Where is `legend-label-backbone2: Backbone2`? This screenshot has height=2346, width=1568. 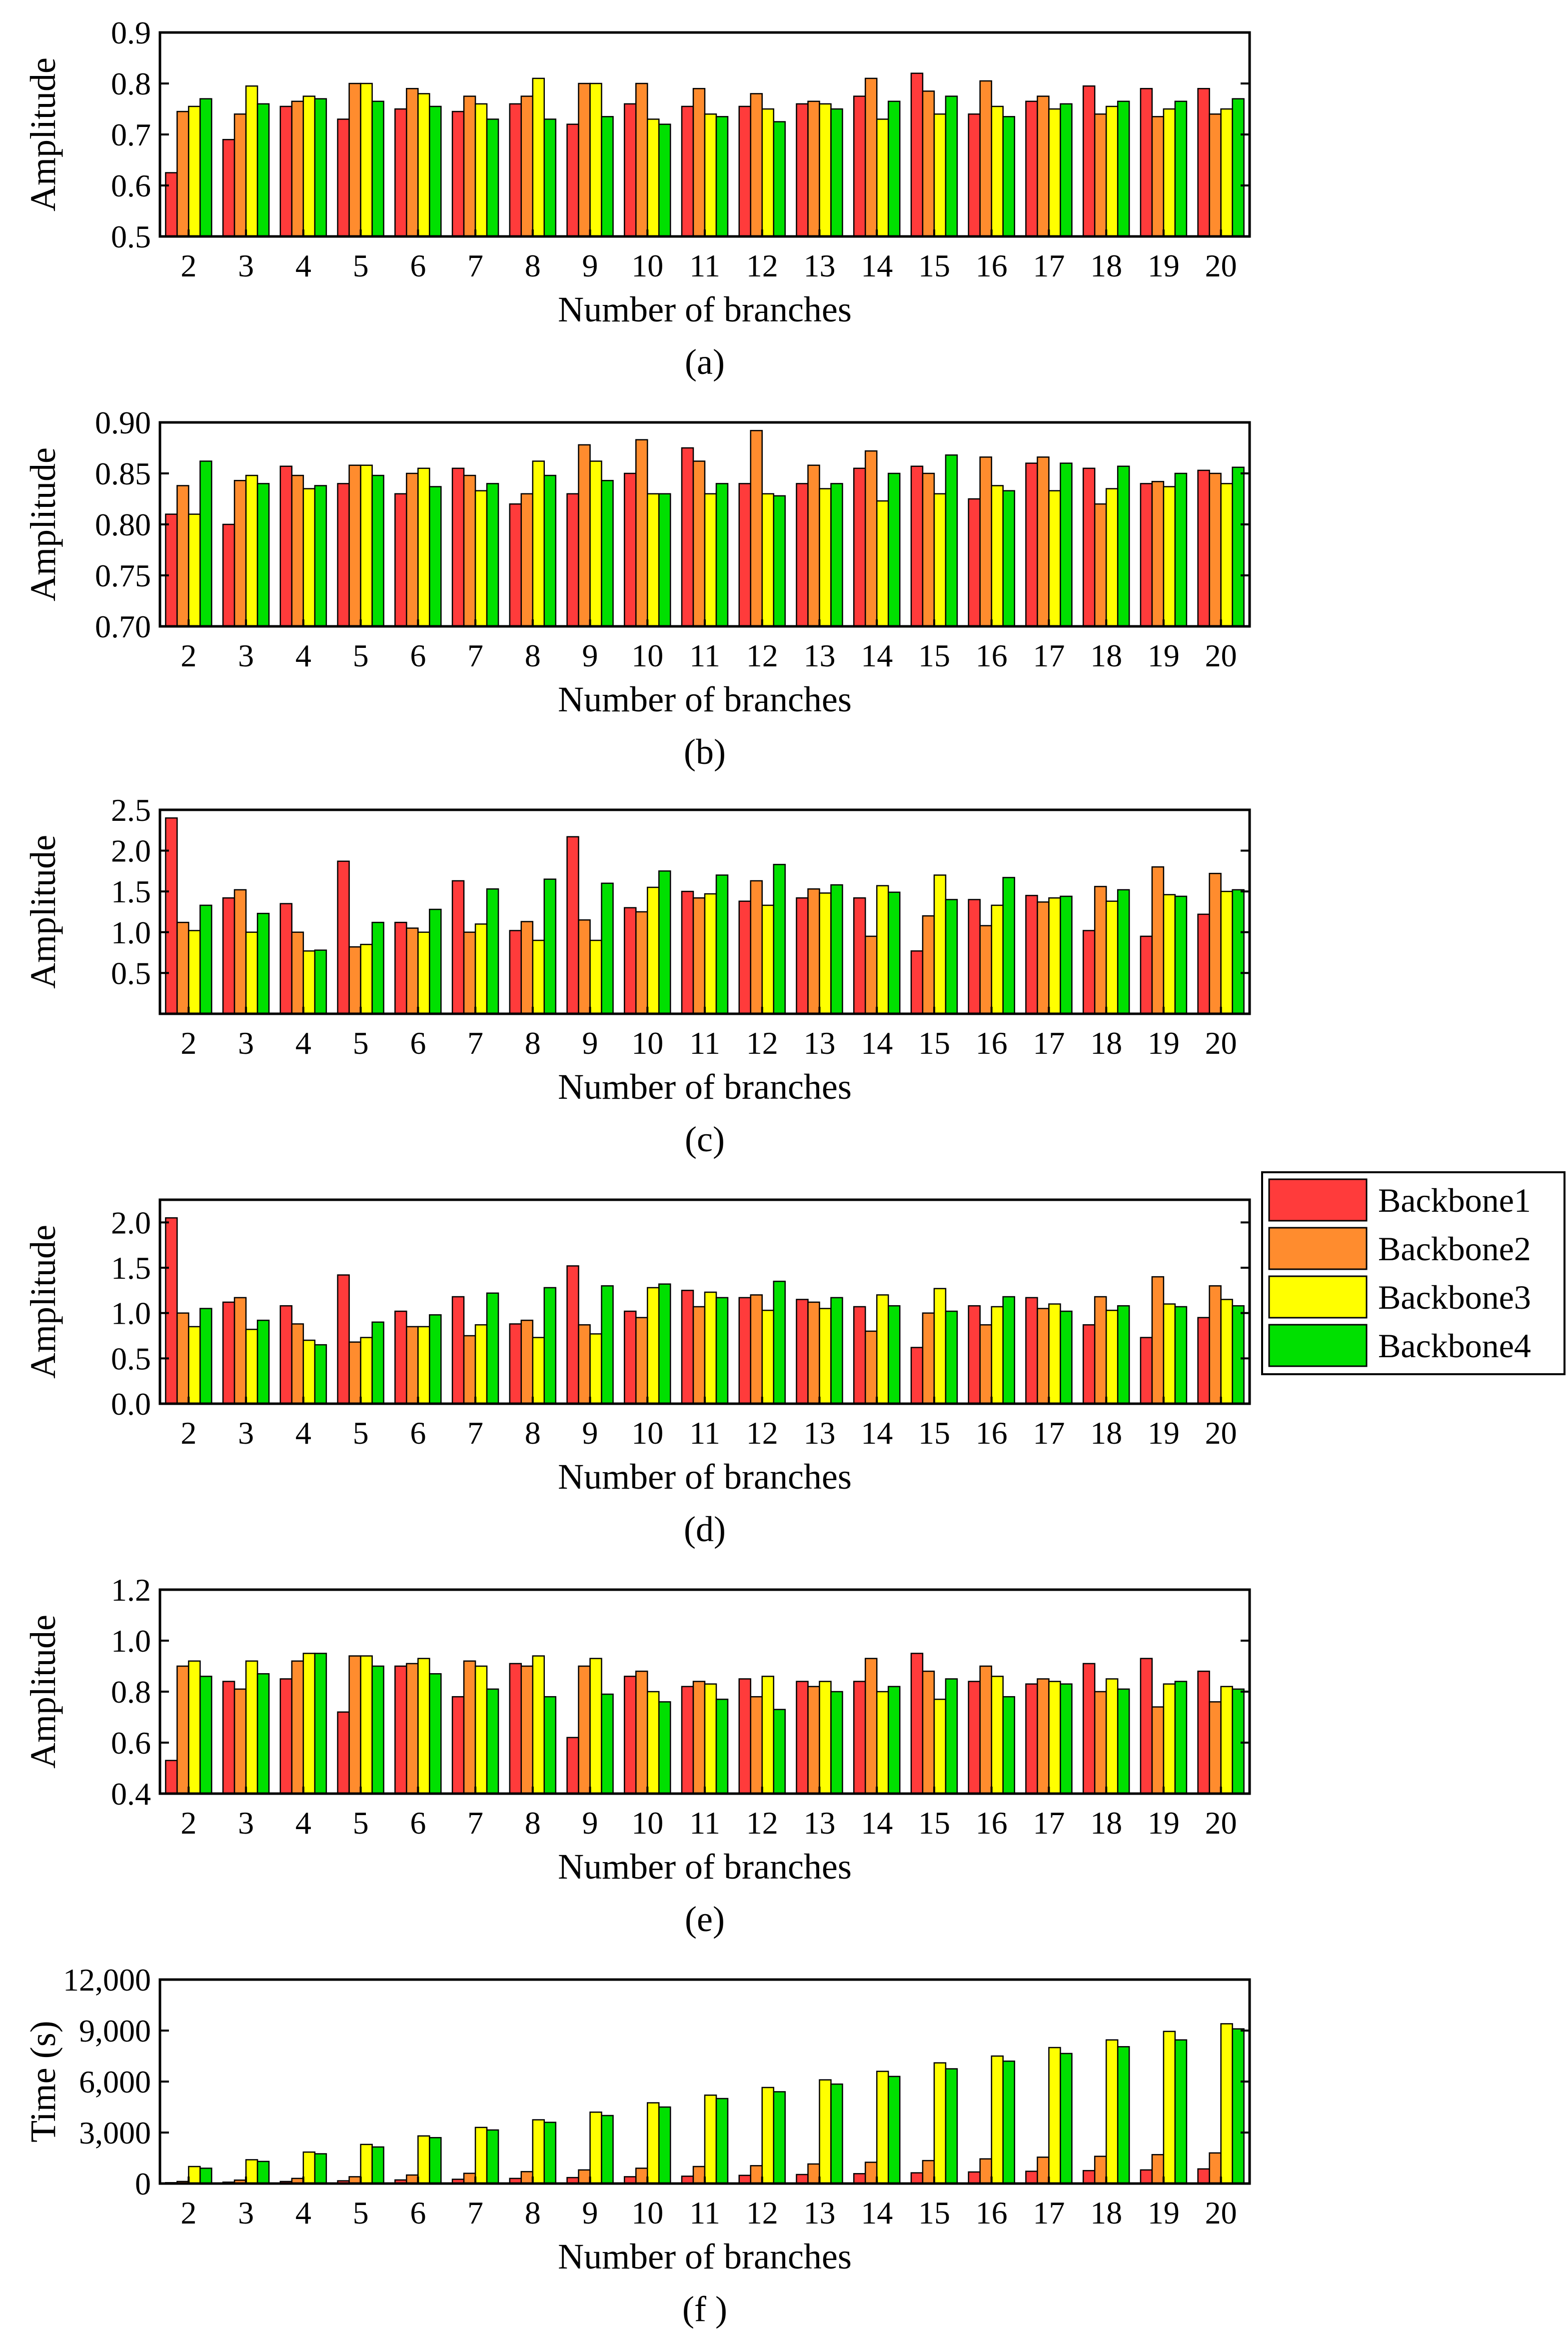
legend-label-backbone2: Backbone2 is located at coordinates (1454, 1249).